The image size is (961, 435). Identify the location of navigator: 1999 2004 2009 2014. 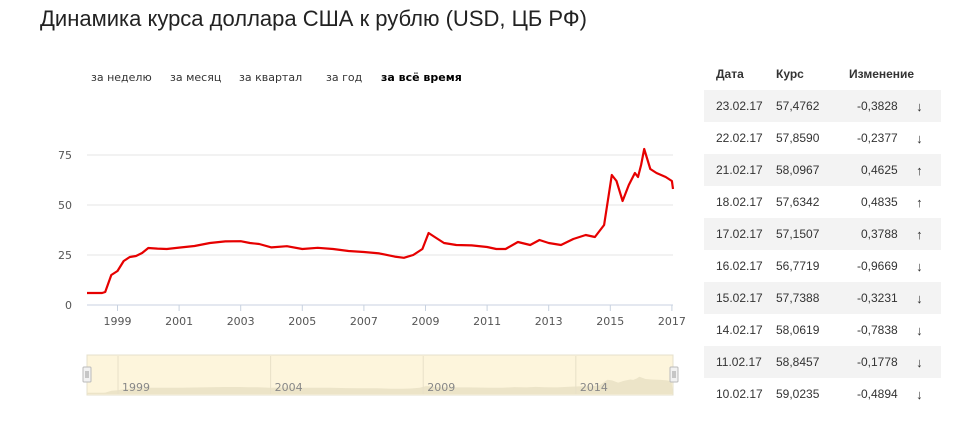
(380, 375).